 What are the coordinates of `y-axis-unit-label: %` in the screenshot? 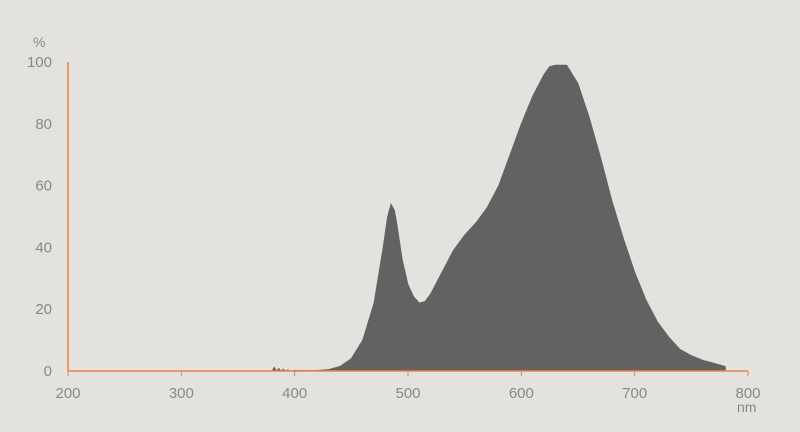 It's located at (39, 42).